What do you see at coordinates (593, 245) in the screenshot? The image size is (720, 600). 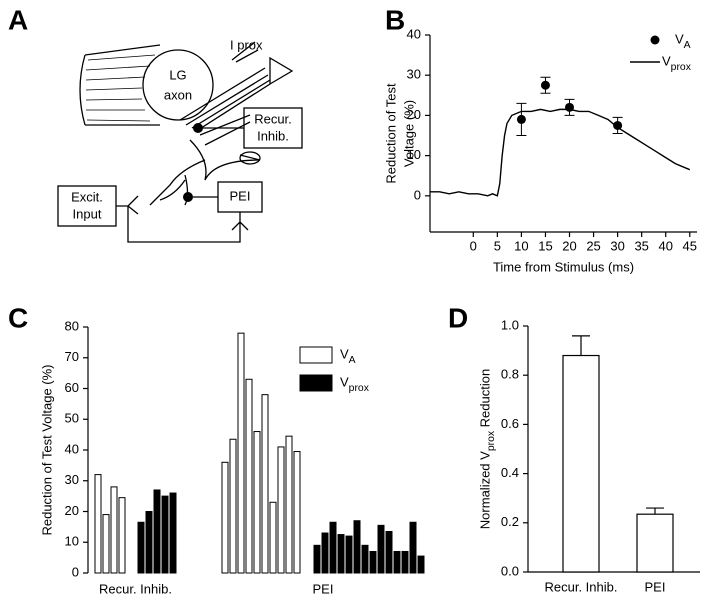 I see `x-tick-label: 25` at bounding box center [593, 245].